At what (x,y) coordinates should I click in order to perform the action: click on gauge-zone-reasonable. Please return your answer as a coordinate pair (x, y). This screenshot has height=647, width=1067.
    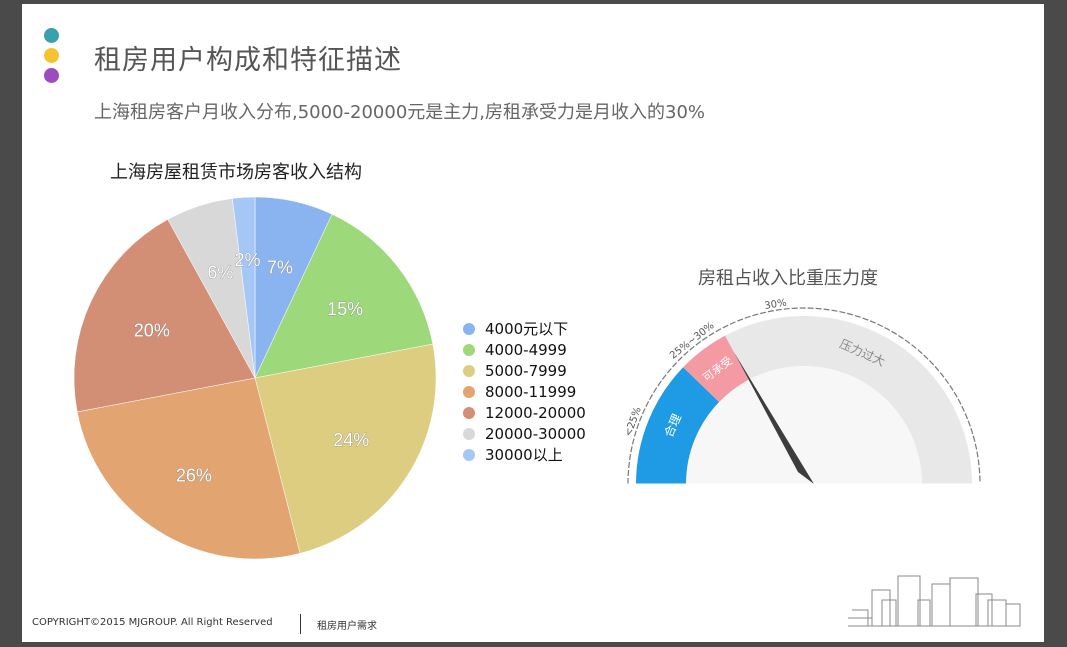
    Looking at the image, I should click on (678, 425).